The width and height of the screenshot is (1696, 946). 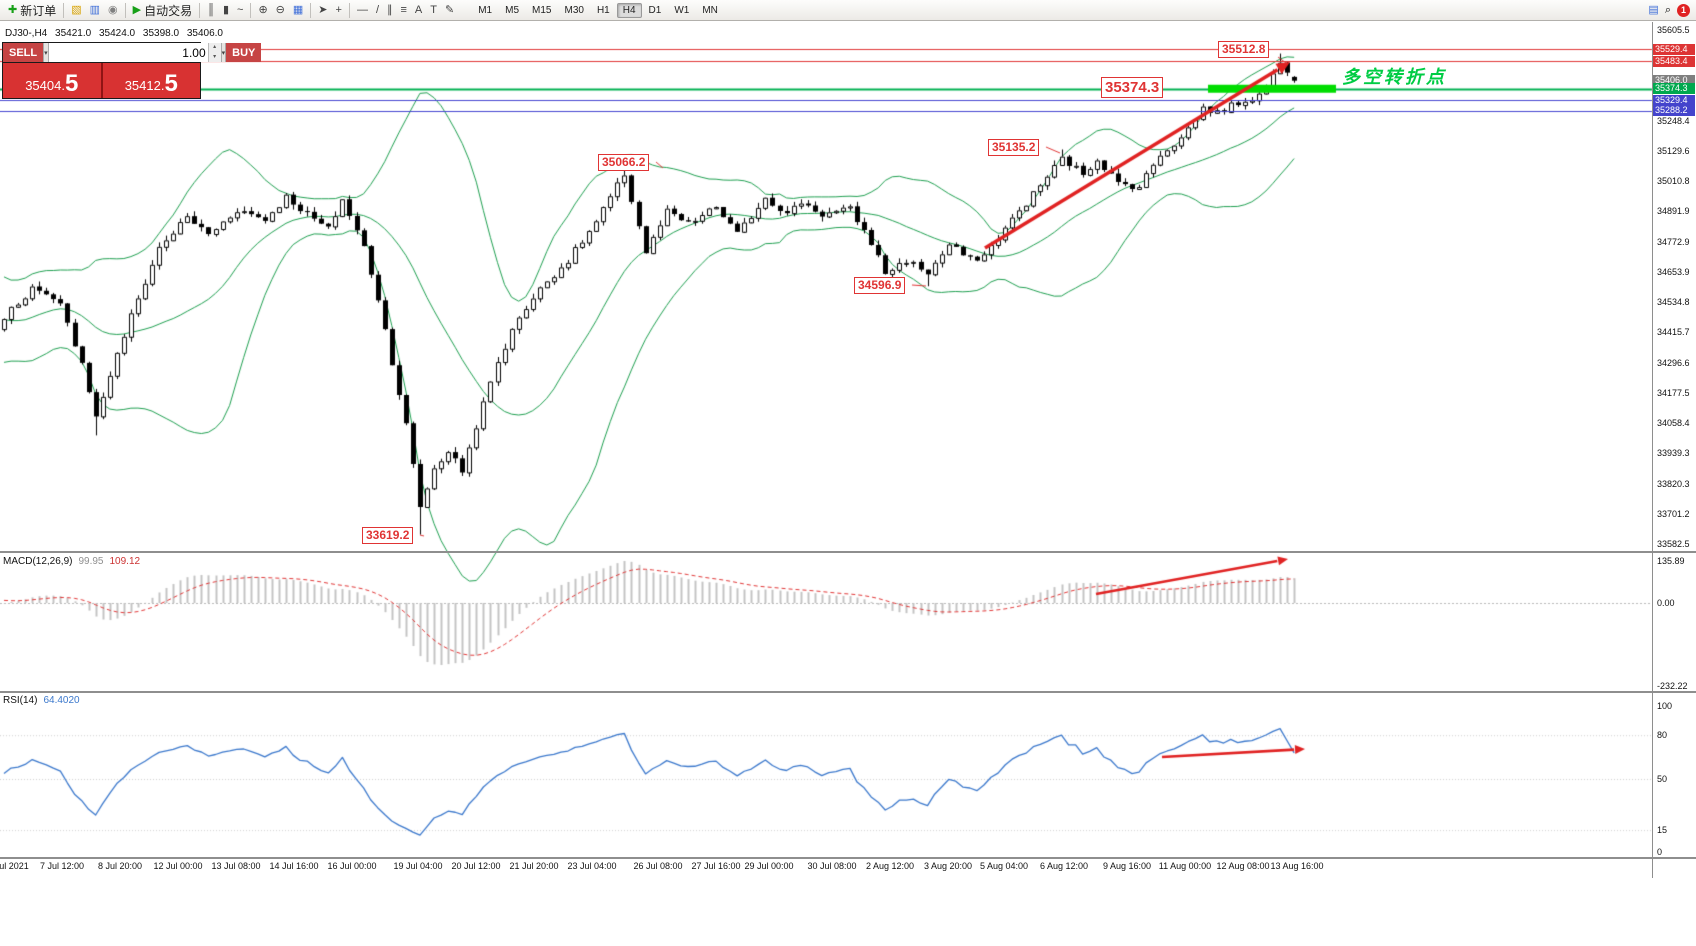 I want to click on chart-shift-icon: ▤, so click(x=1653, y=10).